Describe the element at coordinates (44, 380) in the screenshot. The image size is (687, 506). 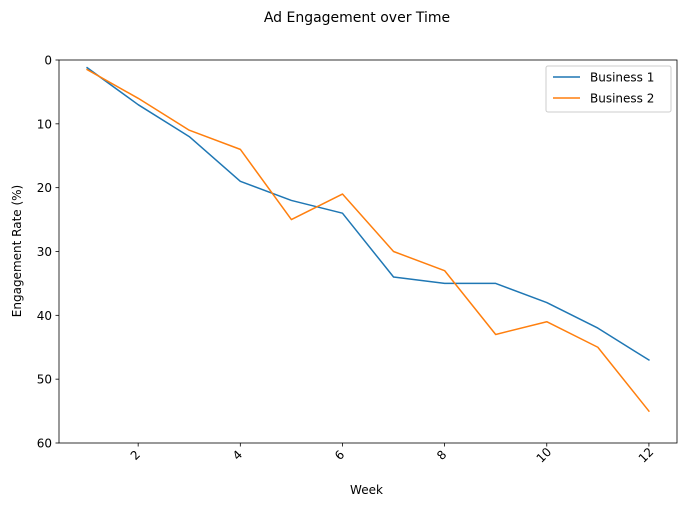
I see `y-tick-label: 50` at that location.